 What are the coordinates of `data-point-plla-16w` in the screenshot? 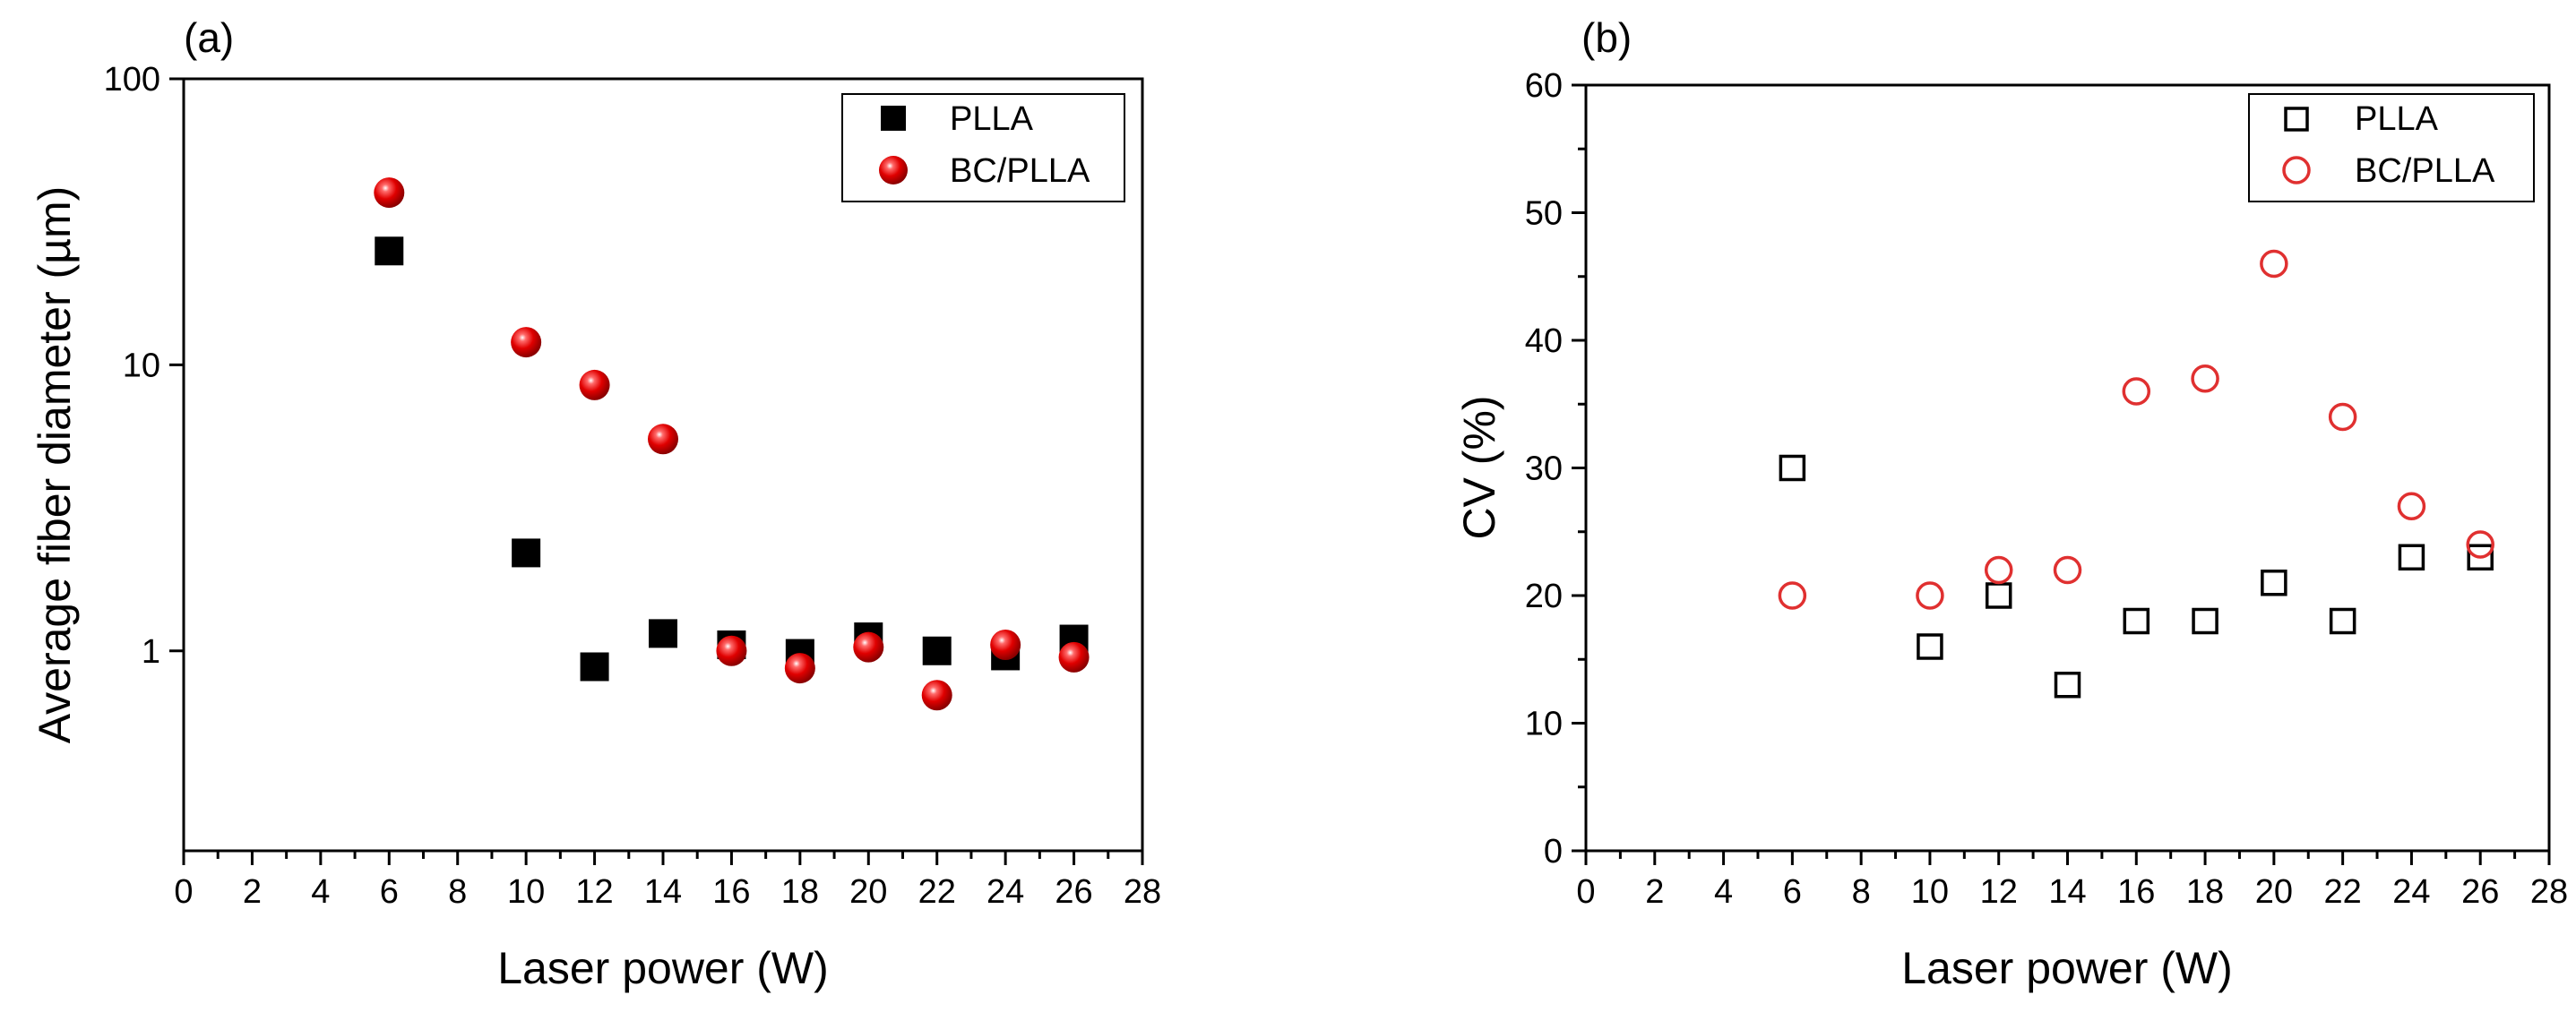 It's located at (2136, 621).